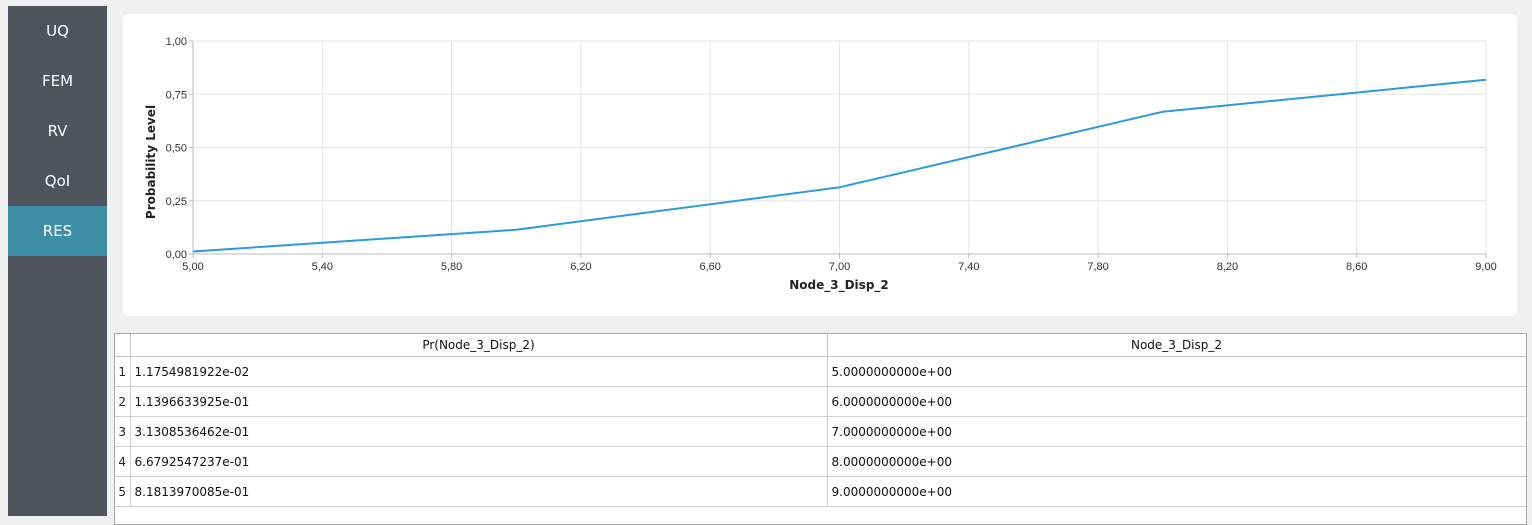  Describe the element at coordinates (1176, 491) in the screenshot. I see `table-cell-value: 9.0000000000e+00` at that location.